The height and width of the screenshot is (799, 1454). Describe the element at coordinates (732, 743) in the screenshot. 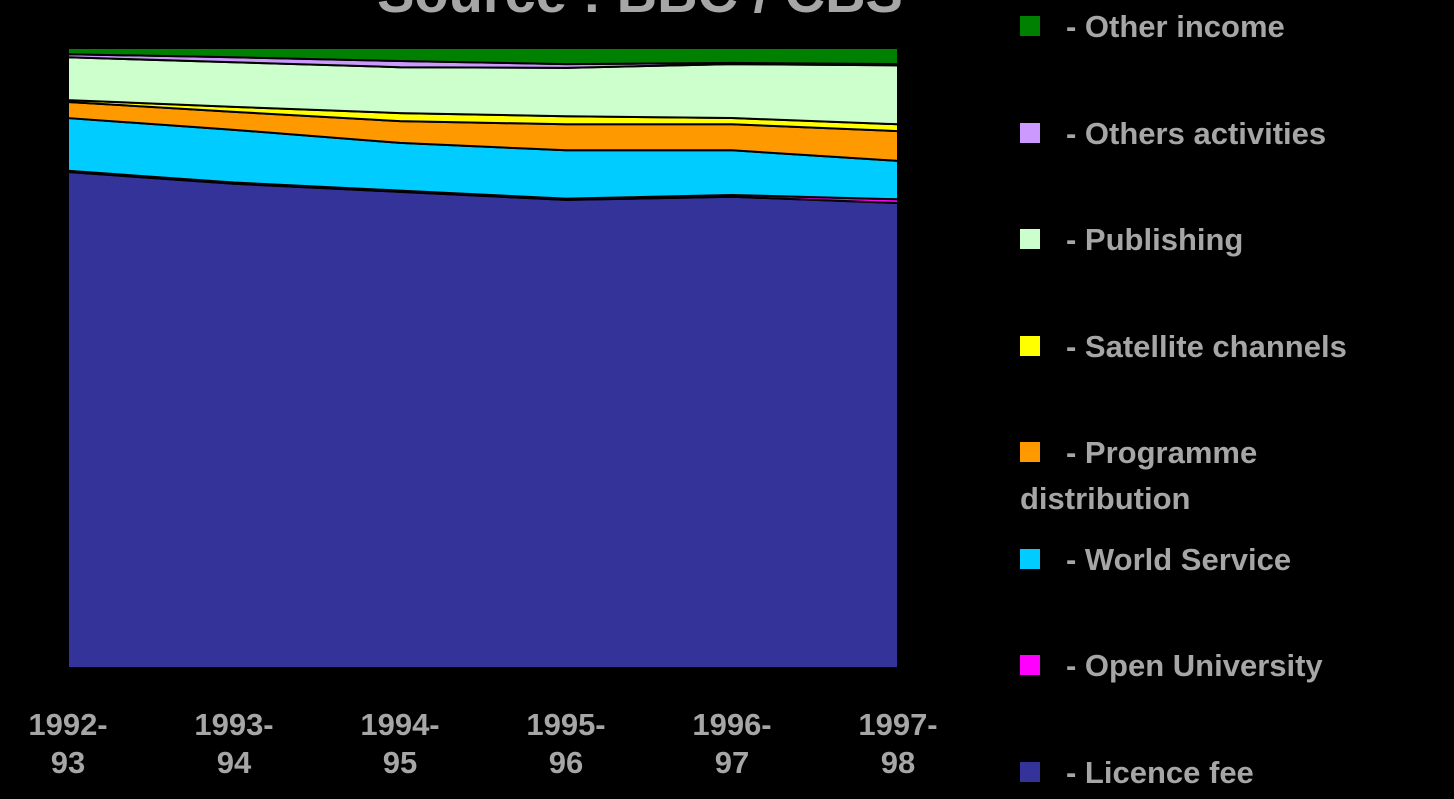

I see `x-tick-label: 1996-97` at that location.